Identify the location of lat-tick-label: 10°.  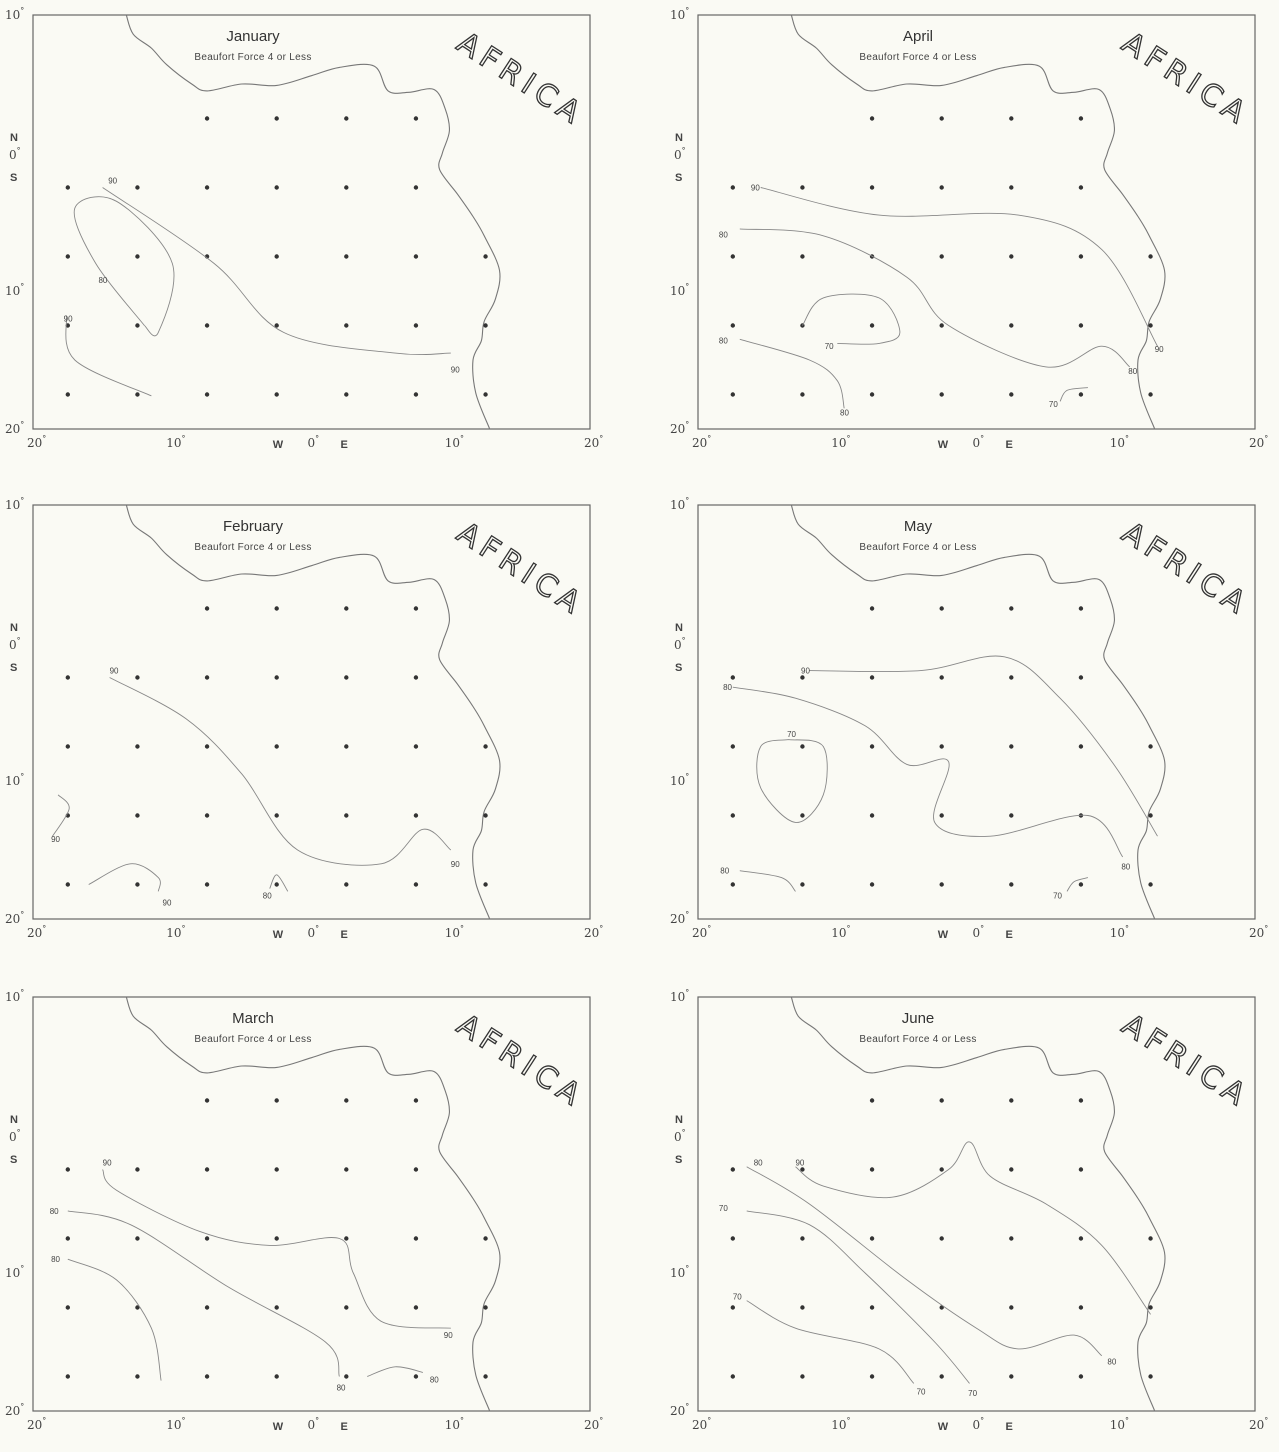
(14, 996).